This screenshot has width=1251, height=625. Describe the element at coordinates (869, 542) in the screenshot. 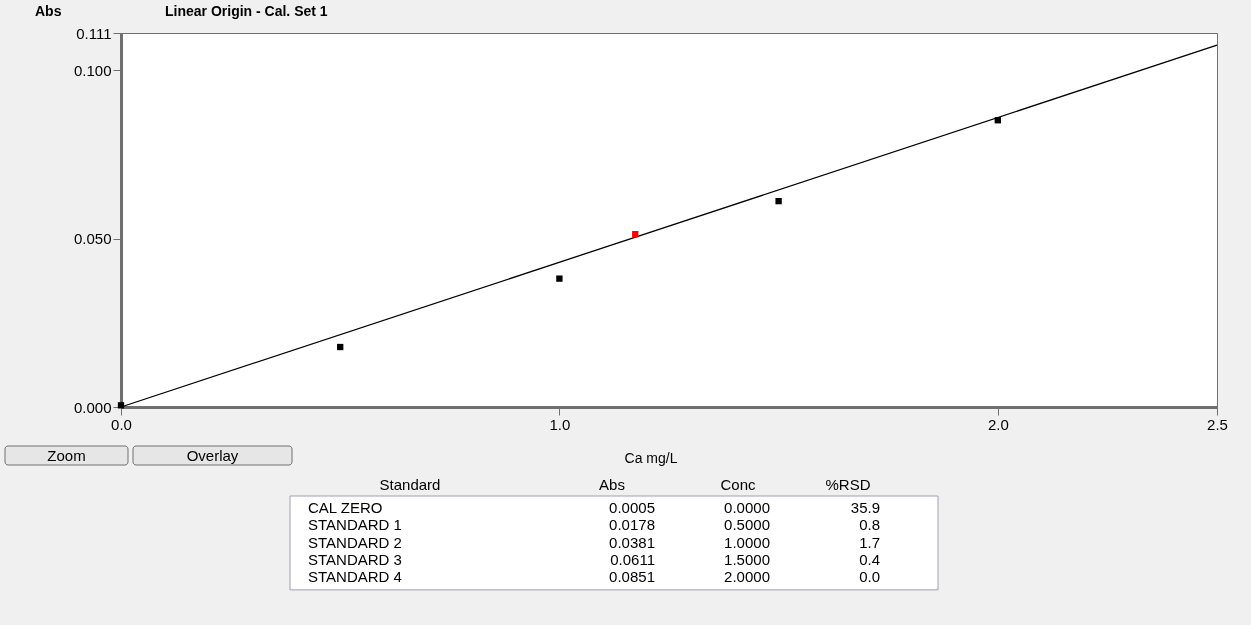

I see `text: 1.7` at that location.